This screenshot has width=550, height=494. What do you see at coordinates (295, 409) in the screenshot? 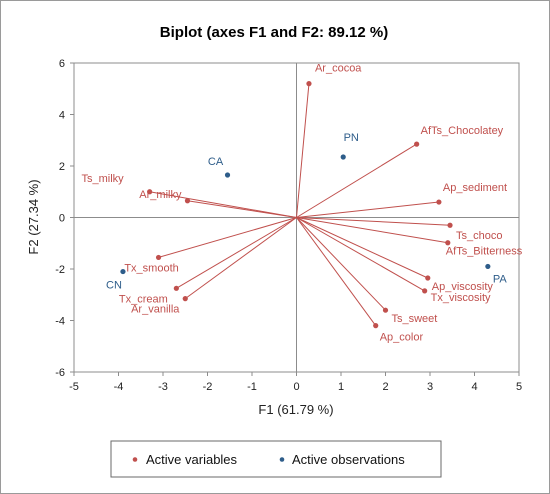
I see `x-axis-title: F1 (61.79 %)` at bounding box center [295, 409].